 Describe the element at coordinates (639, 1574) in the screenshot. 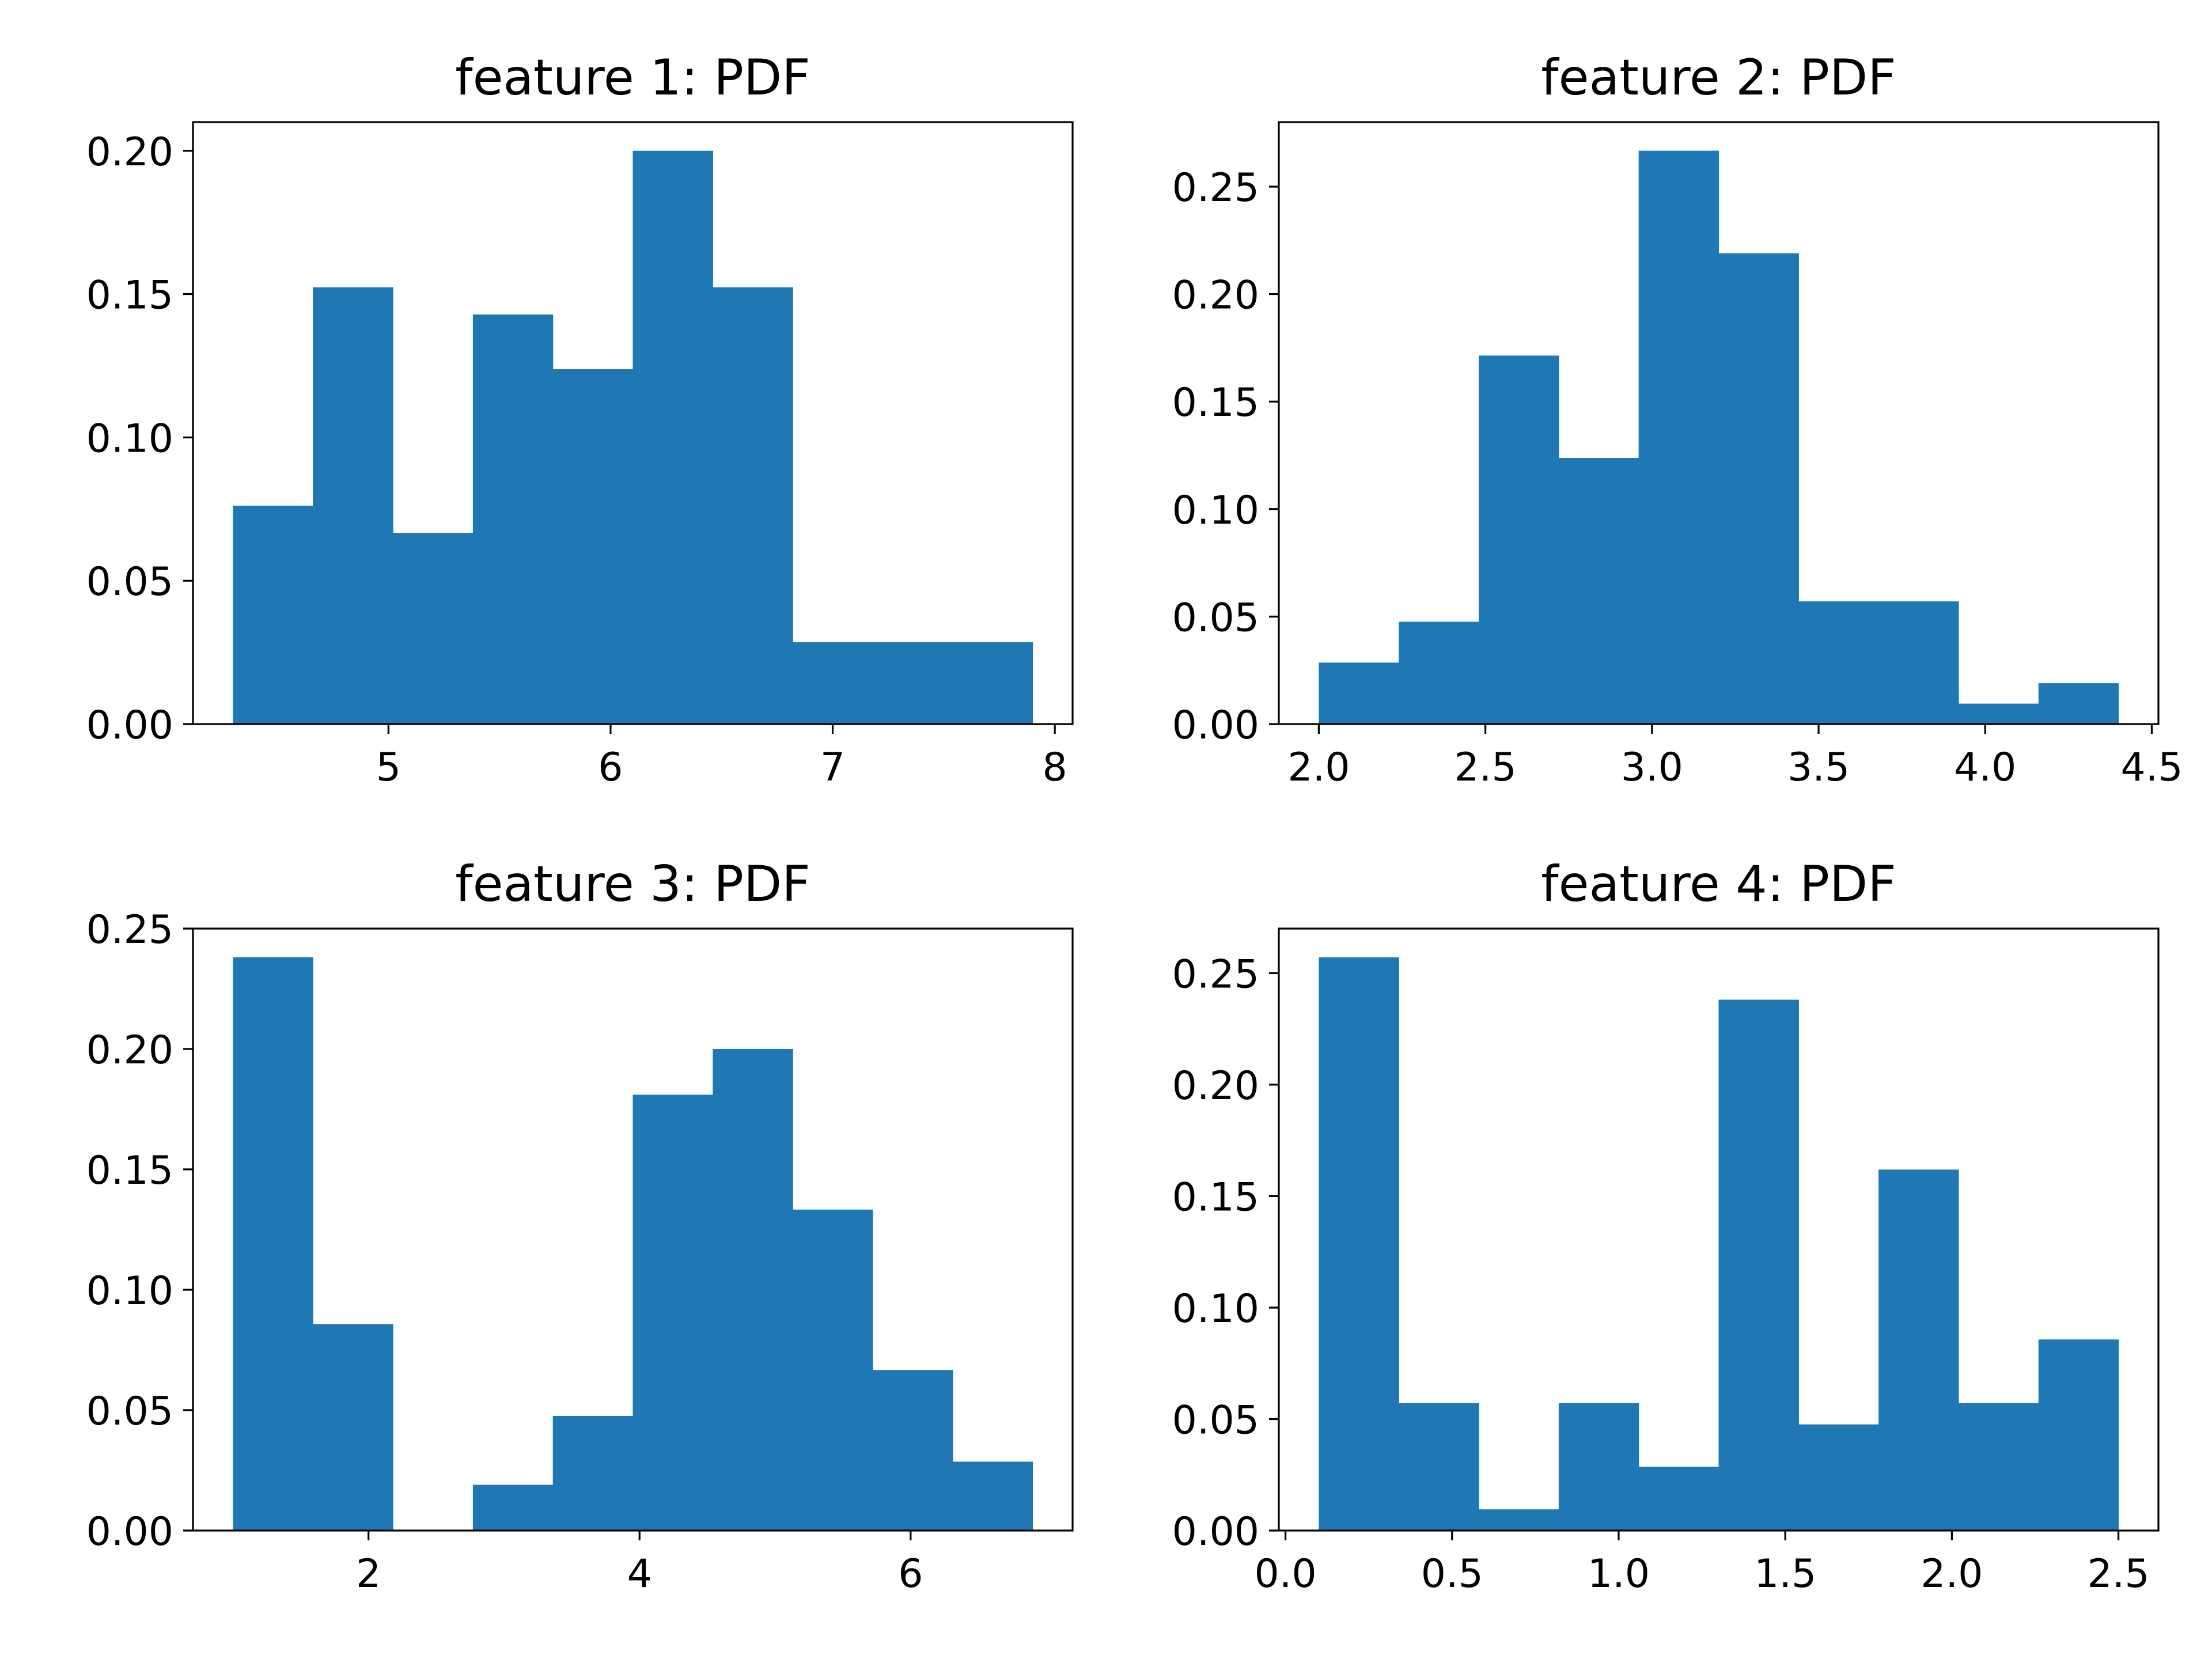

I see `x-tick-label: 4` at that location.